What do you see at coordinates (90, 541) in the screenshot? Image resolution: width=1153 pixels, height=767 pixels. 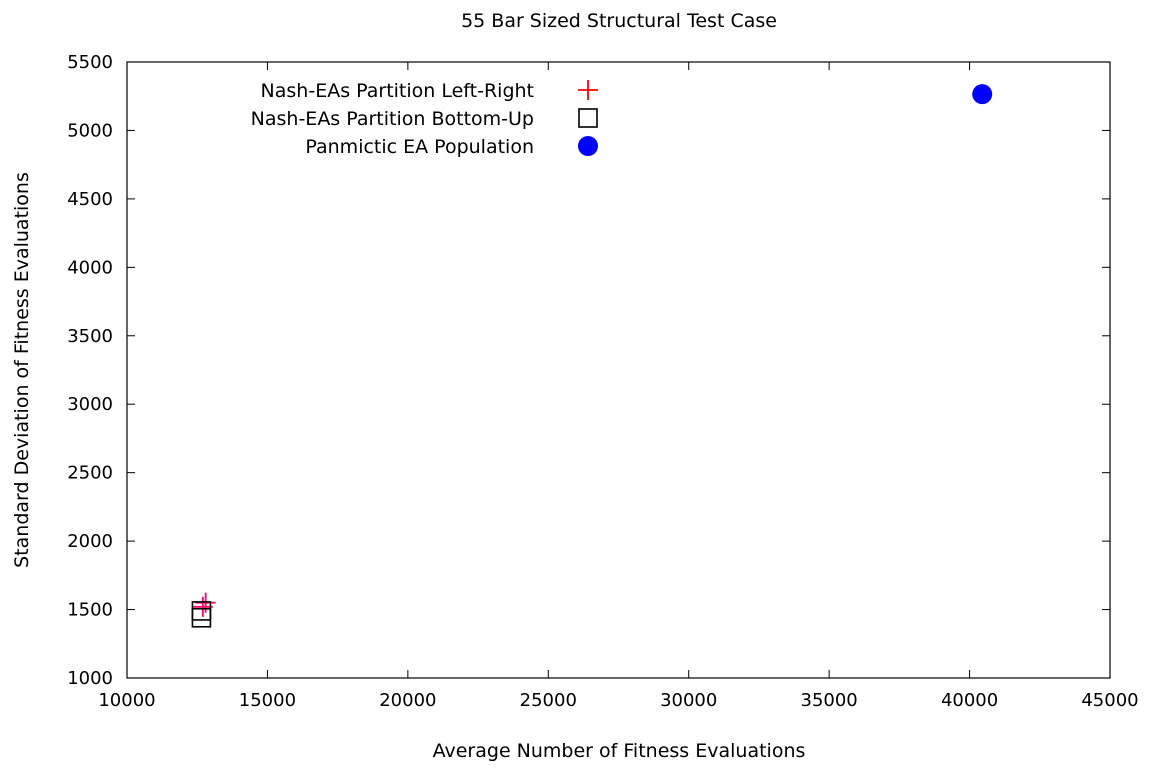 I see `y-tick-label: 2000` at bounding box center [90, 541].